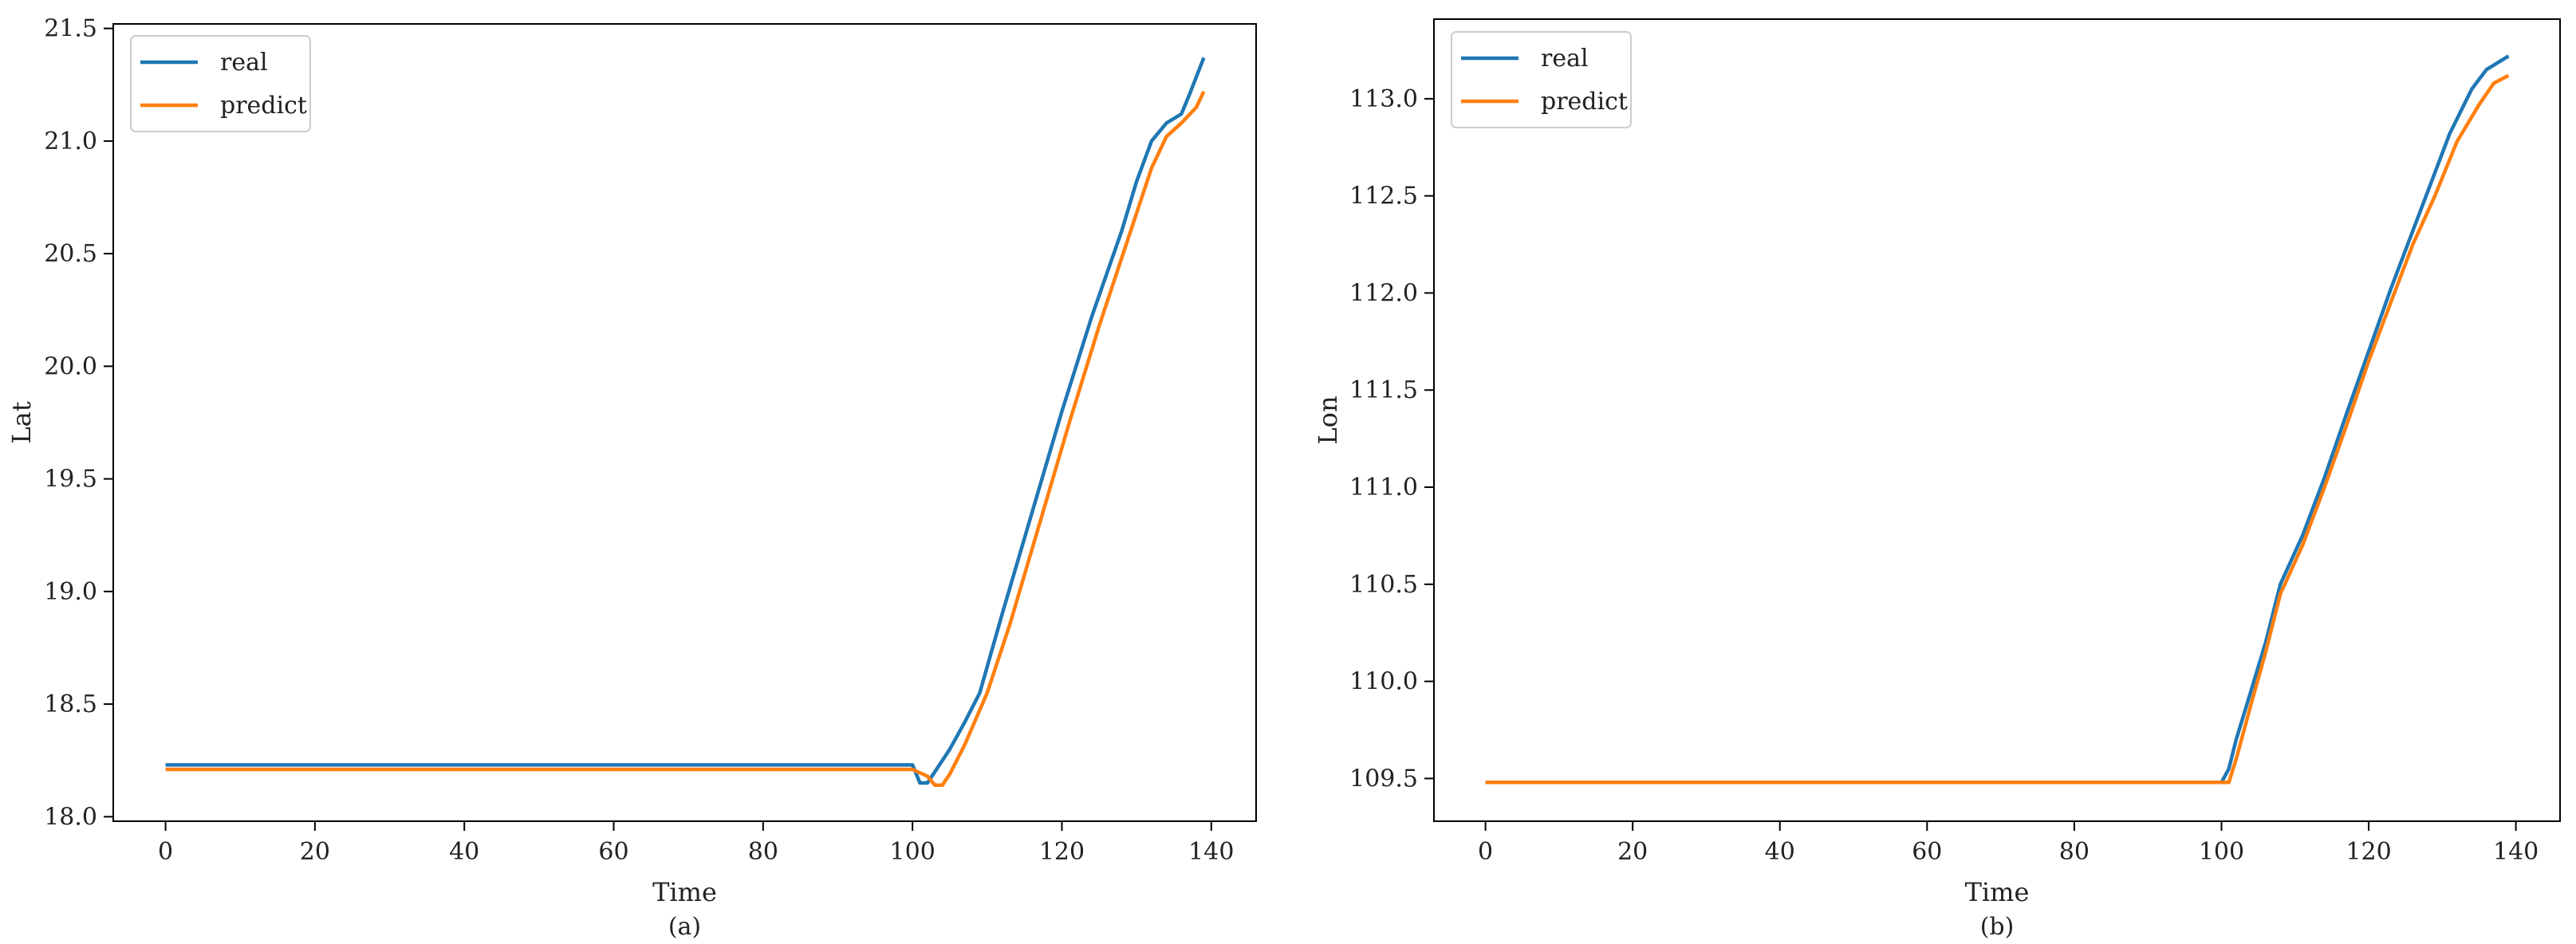 The image size is (2576, 944). Describe the element at coordinates (1328, 419) in the screenshot. I see `y-axis-label: Lon` at that location.